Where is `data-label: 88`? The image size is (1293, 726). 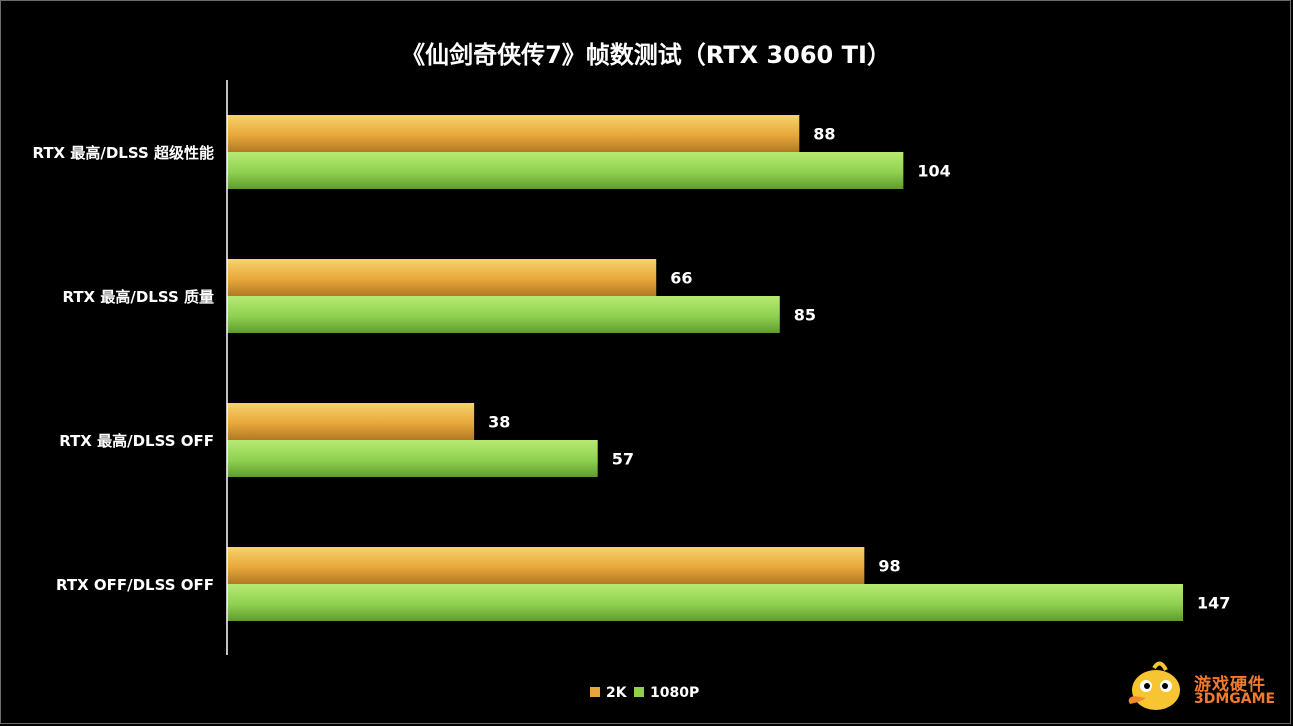 data-label: 88 is located at coordinates (824, 134).